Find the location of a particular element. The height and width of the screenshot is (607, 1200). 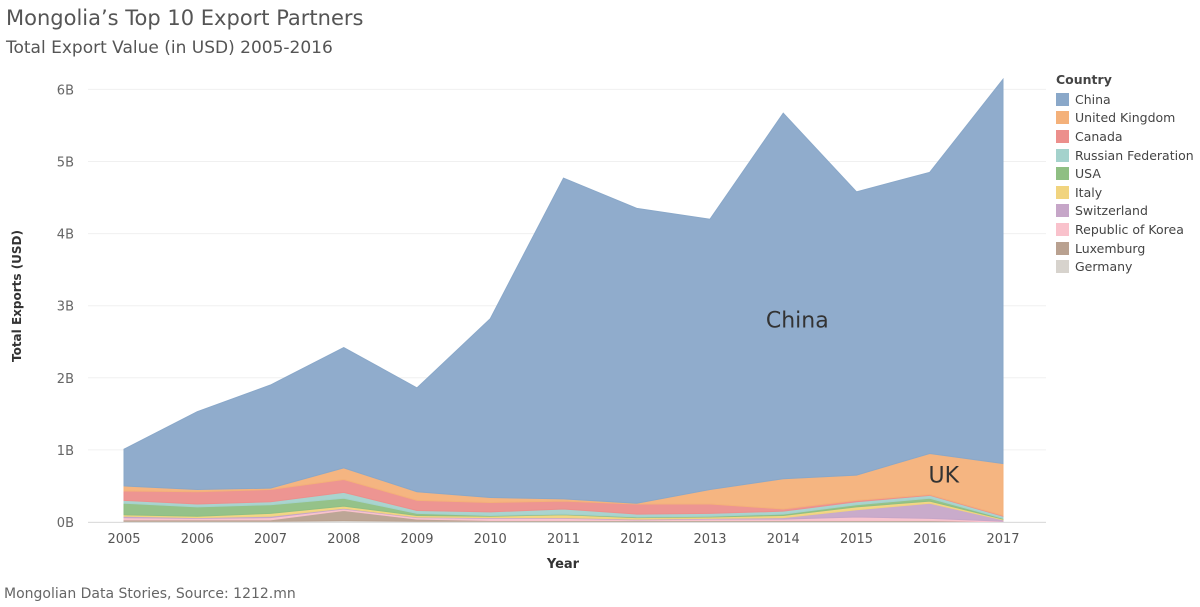

legend-label: United Kingdom is located at coordinates (1125, 118).